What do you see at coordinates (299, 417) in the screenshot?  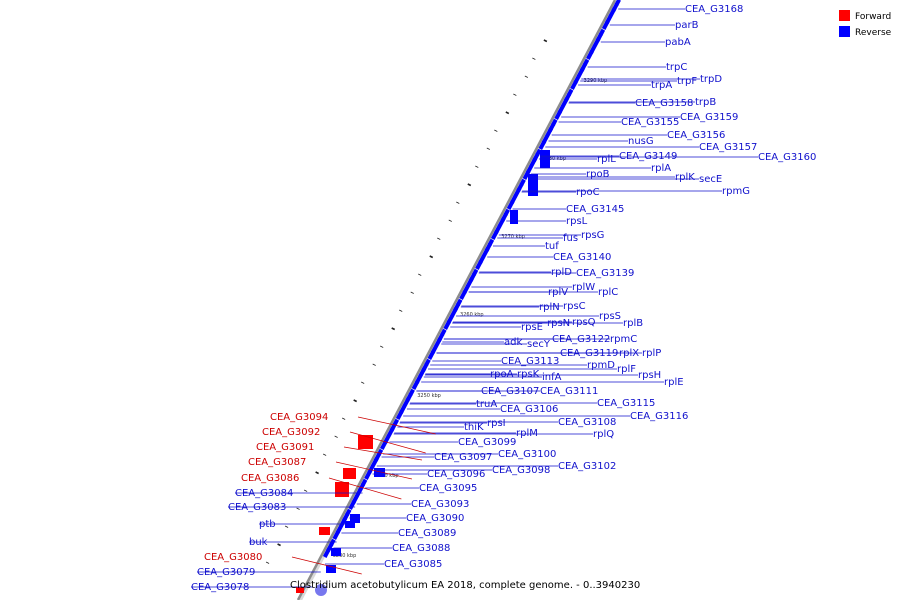 I see `gene-label: CEA_G3094` at bounding box center [299, 417].